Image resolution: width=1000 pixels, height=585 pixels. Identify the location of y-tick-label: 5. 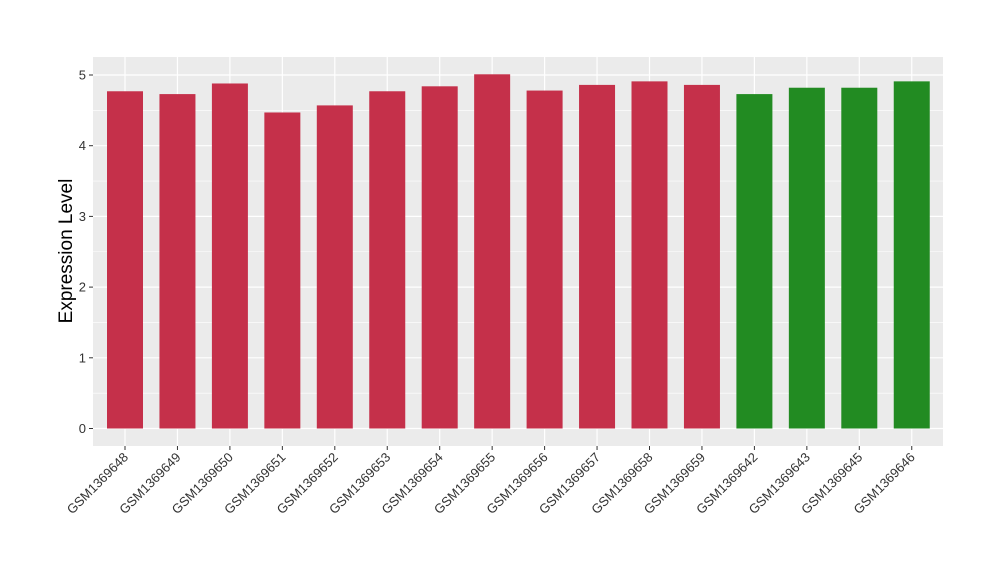
(82, 75).